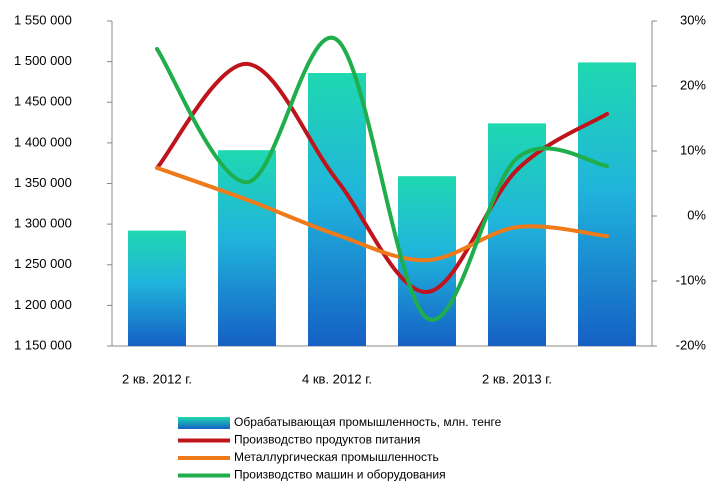  What do you see at coordinates (43, 141) in the screenshot?
I see `y-tick-label: 1 400 000` at bounding box center [43, 141].